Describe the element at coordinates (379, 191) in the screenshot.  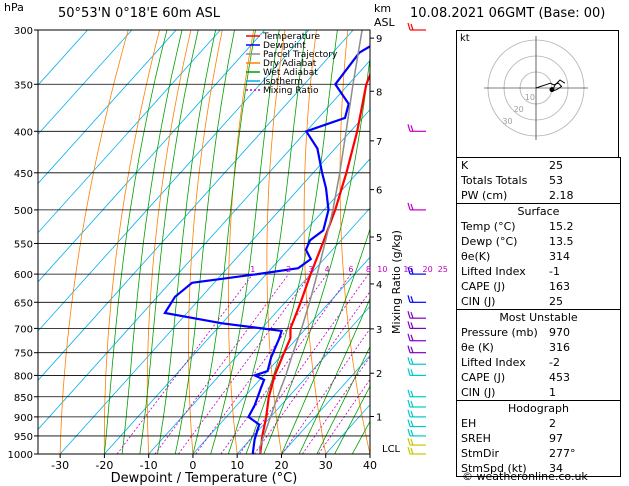
I see `altitude-tick-label: 6` at that location.